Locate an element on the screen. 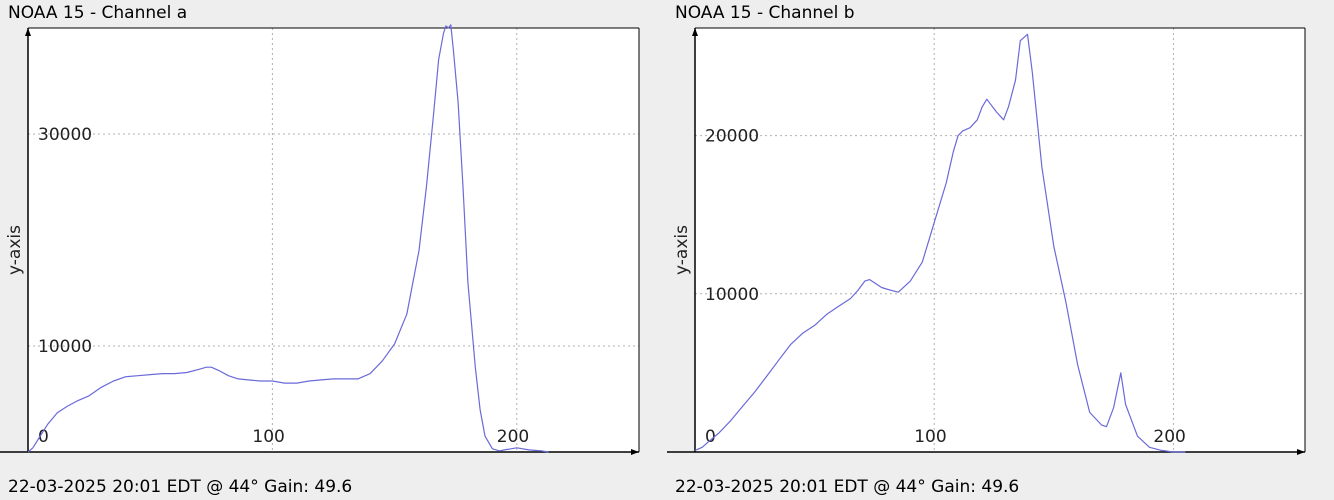 The height and width of the screenshot is (500, 1334). chart-title: NOAA 15 - Channel a is located at coordinates (98, 13).